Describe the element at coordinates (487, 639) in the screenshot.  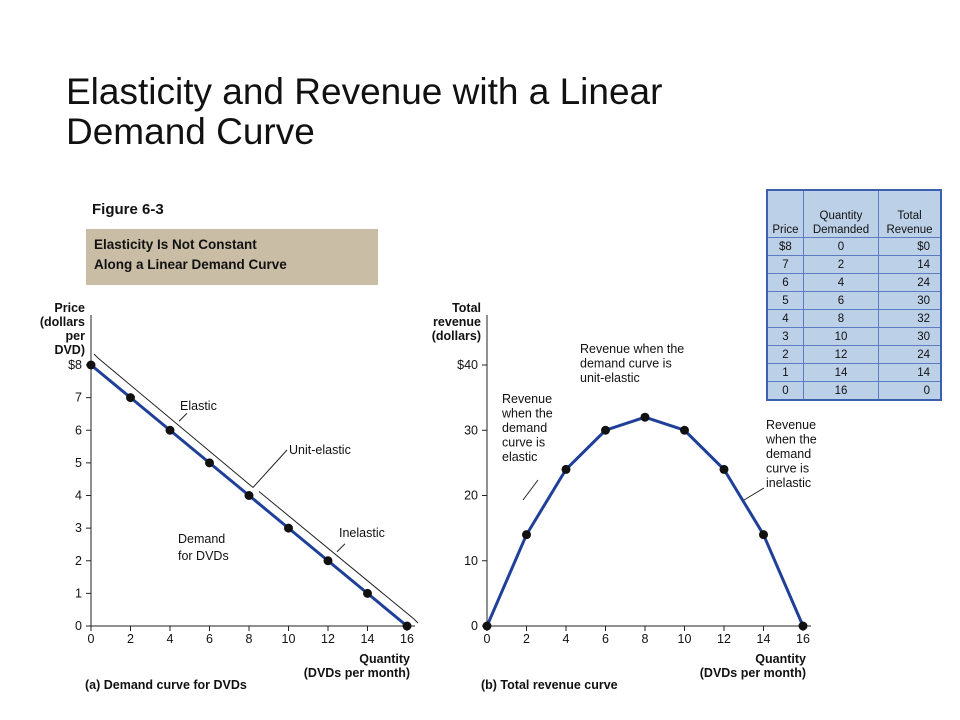
I see `revenue-x-tick-label: 0` at that location.